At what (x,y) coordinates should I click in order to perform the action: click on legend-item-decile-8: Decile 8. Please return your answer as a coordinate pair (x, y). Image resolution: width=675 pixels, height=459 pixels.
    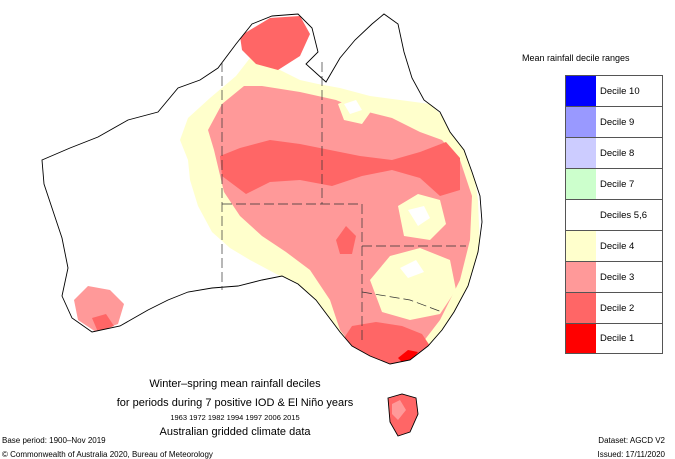
    Looking at the image, I should click on (614, 152).